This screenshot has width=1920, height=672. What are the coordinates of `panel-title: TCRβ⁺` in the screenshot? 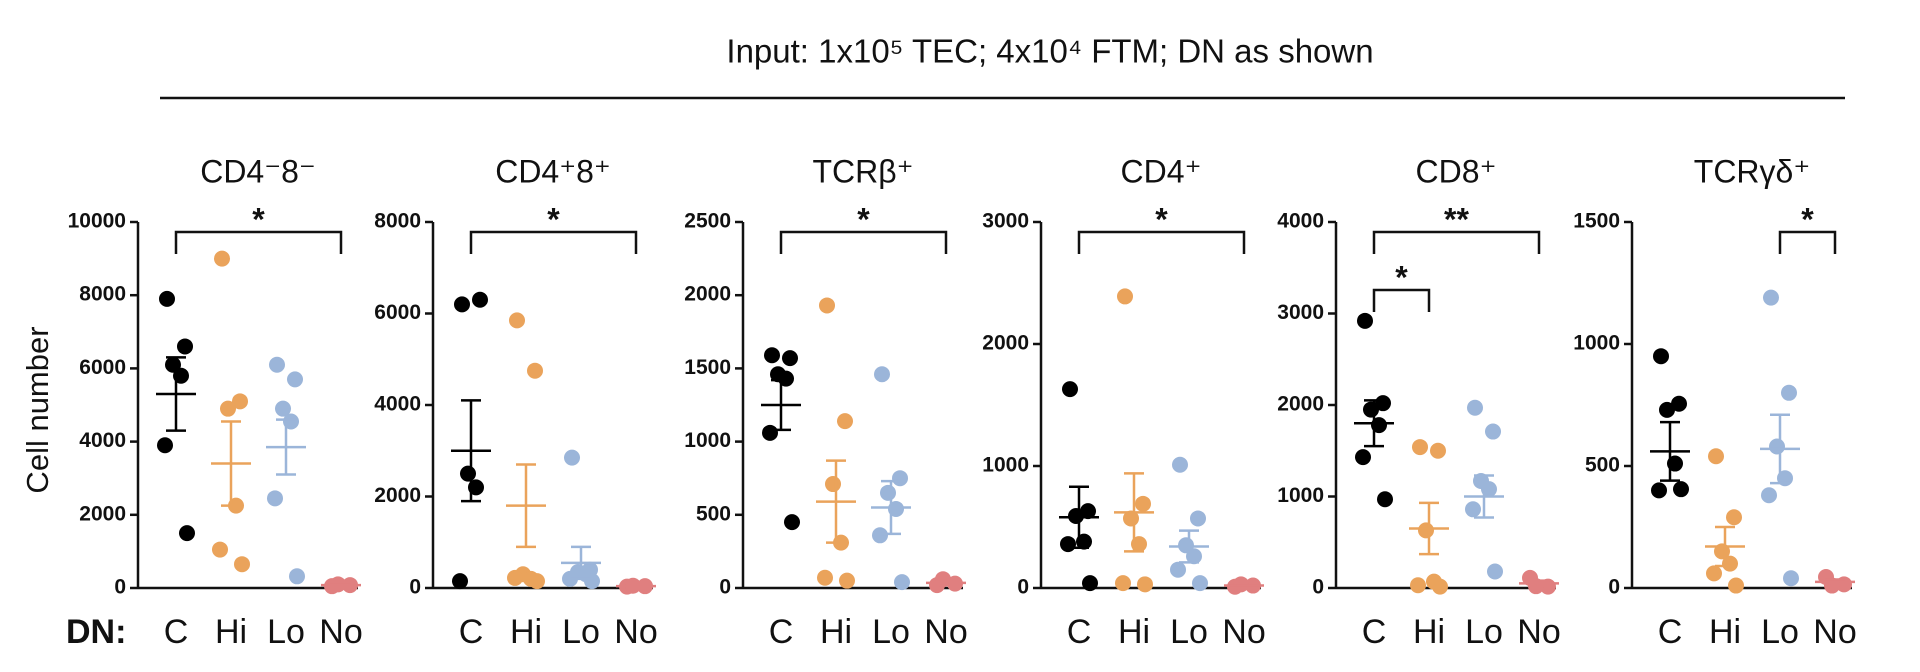 It's located at (862, 171).